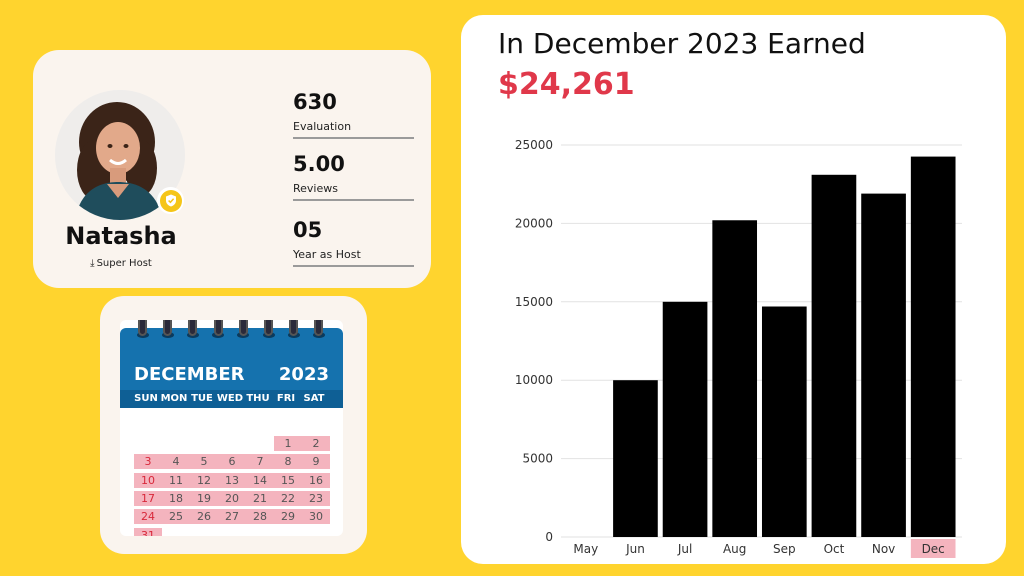 The image size is (1024, 576). I want to click on weekday-label: THU, so click(258, 398).